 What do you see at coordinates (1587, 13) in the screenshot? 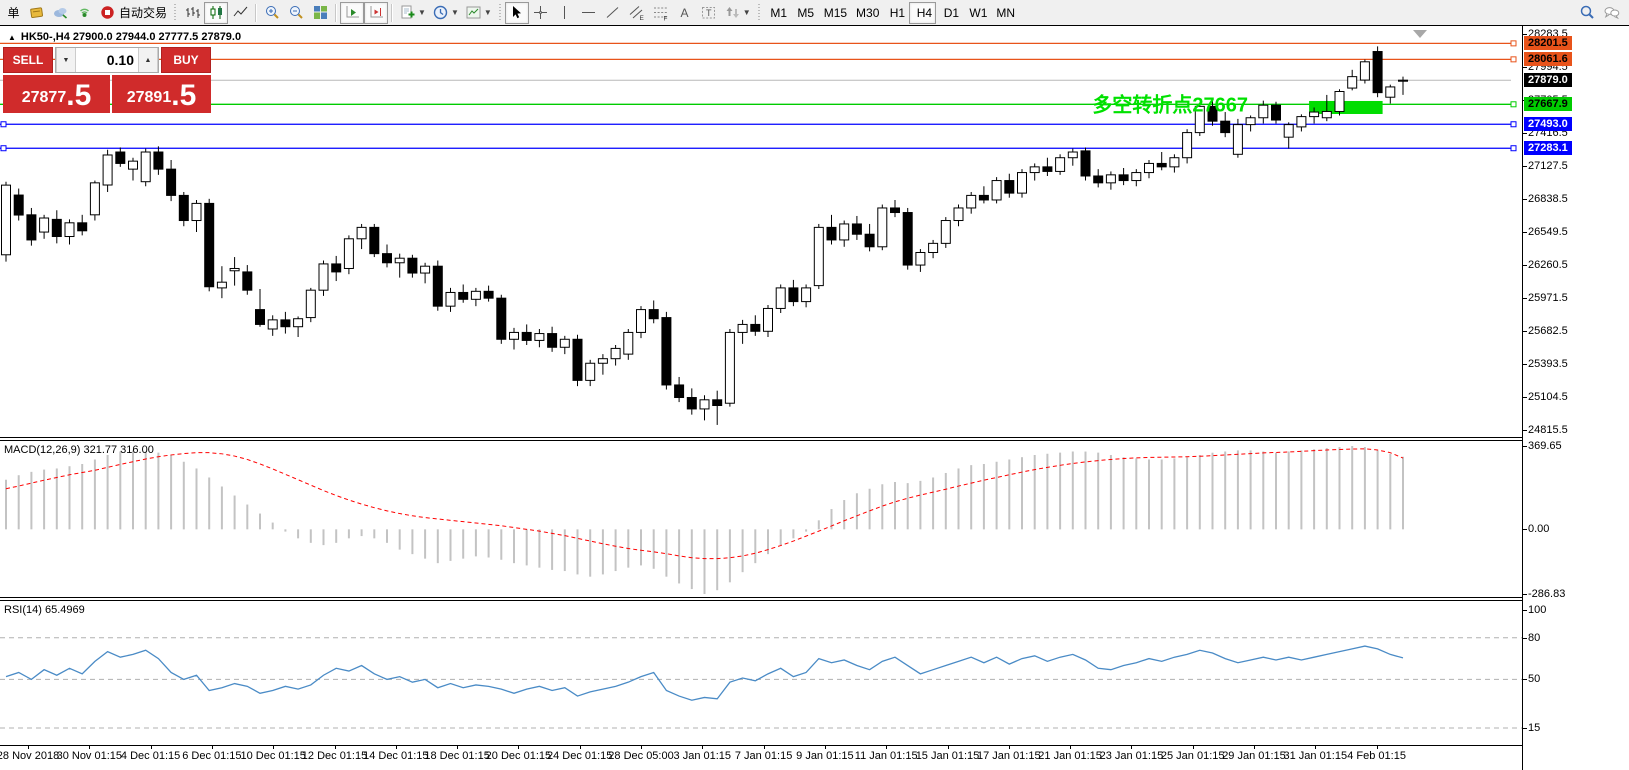
I see `search-button` at bounding box center [1587, 13].